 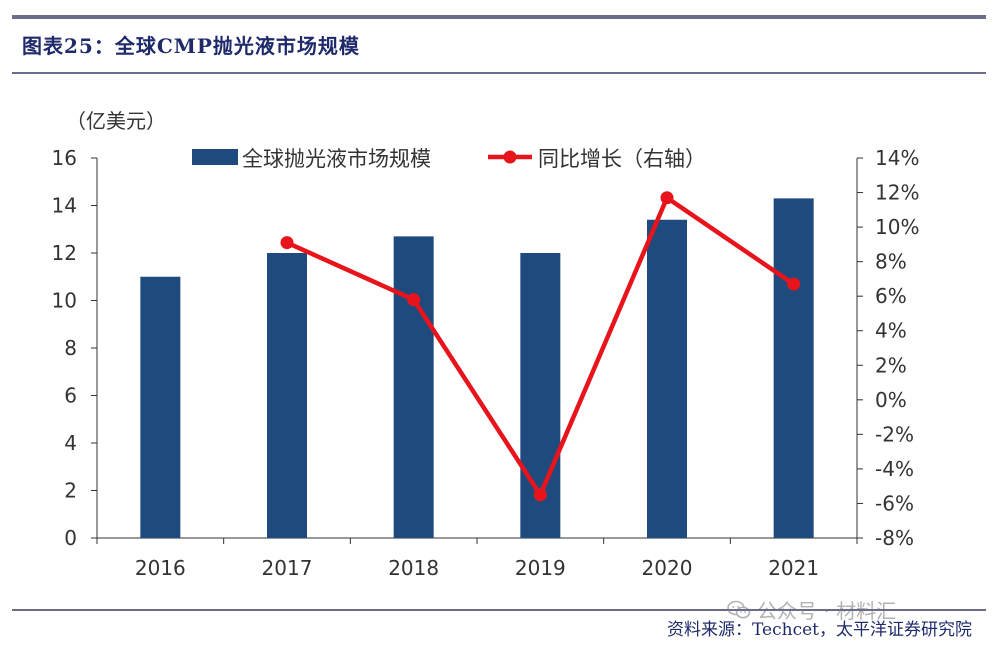 I want to click on right-tick-label: 10%, so click(x=897, y=227).